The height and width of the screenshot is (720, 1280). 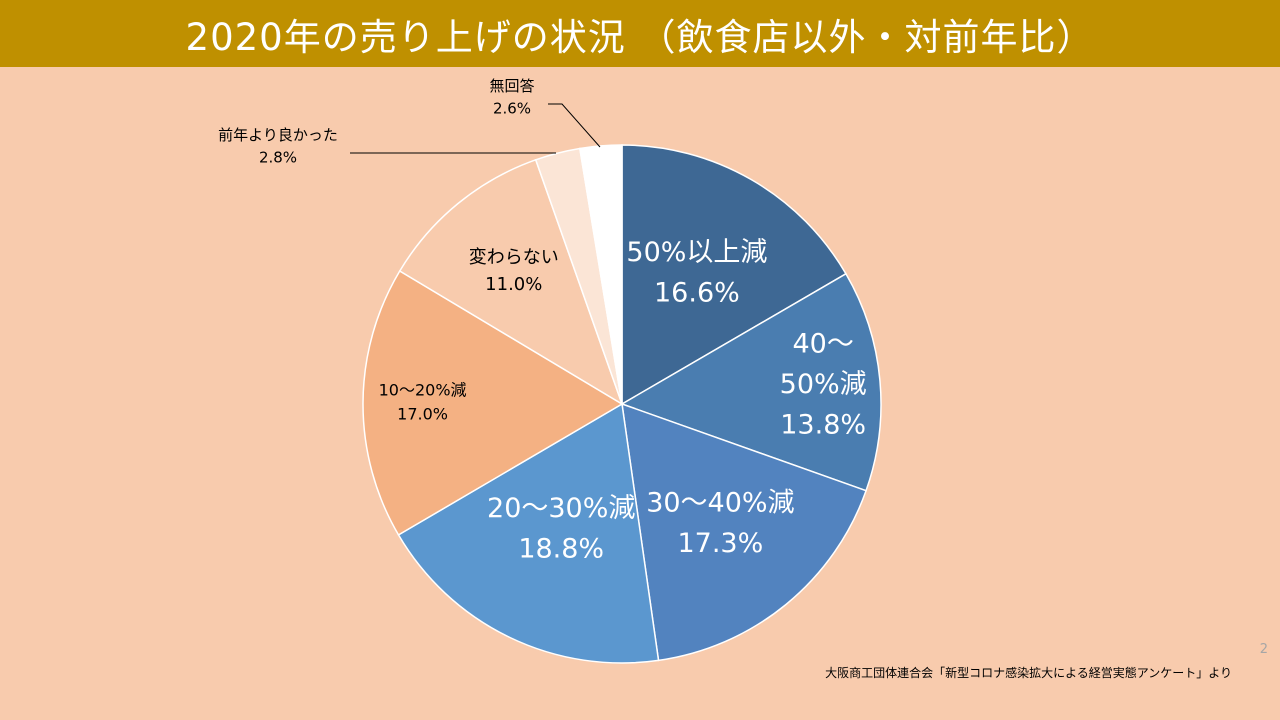 I want to click on data-label-value-6: 2.8%, so click(x=278, y=158).